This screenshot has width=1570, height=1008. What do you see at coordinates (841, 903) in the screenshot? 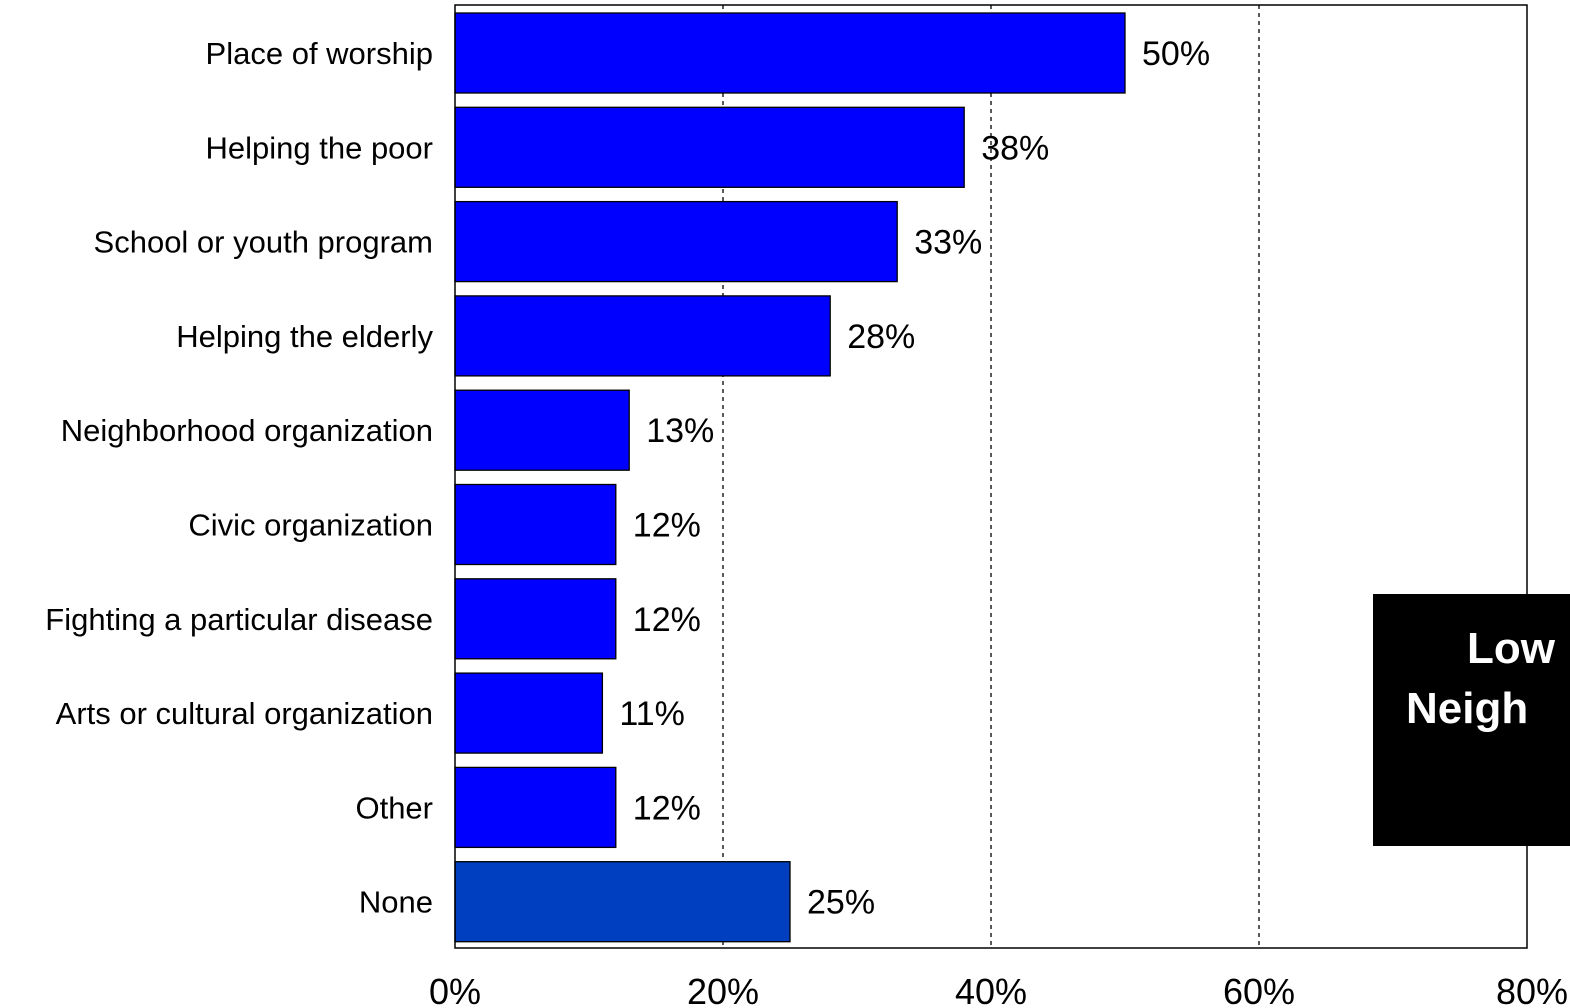
I see `value-label-9: 25%` at bounding box center [841, 903].